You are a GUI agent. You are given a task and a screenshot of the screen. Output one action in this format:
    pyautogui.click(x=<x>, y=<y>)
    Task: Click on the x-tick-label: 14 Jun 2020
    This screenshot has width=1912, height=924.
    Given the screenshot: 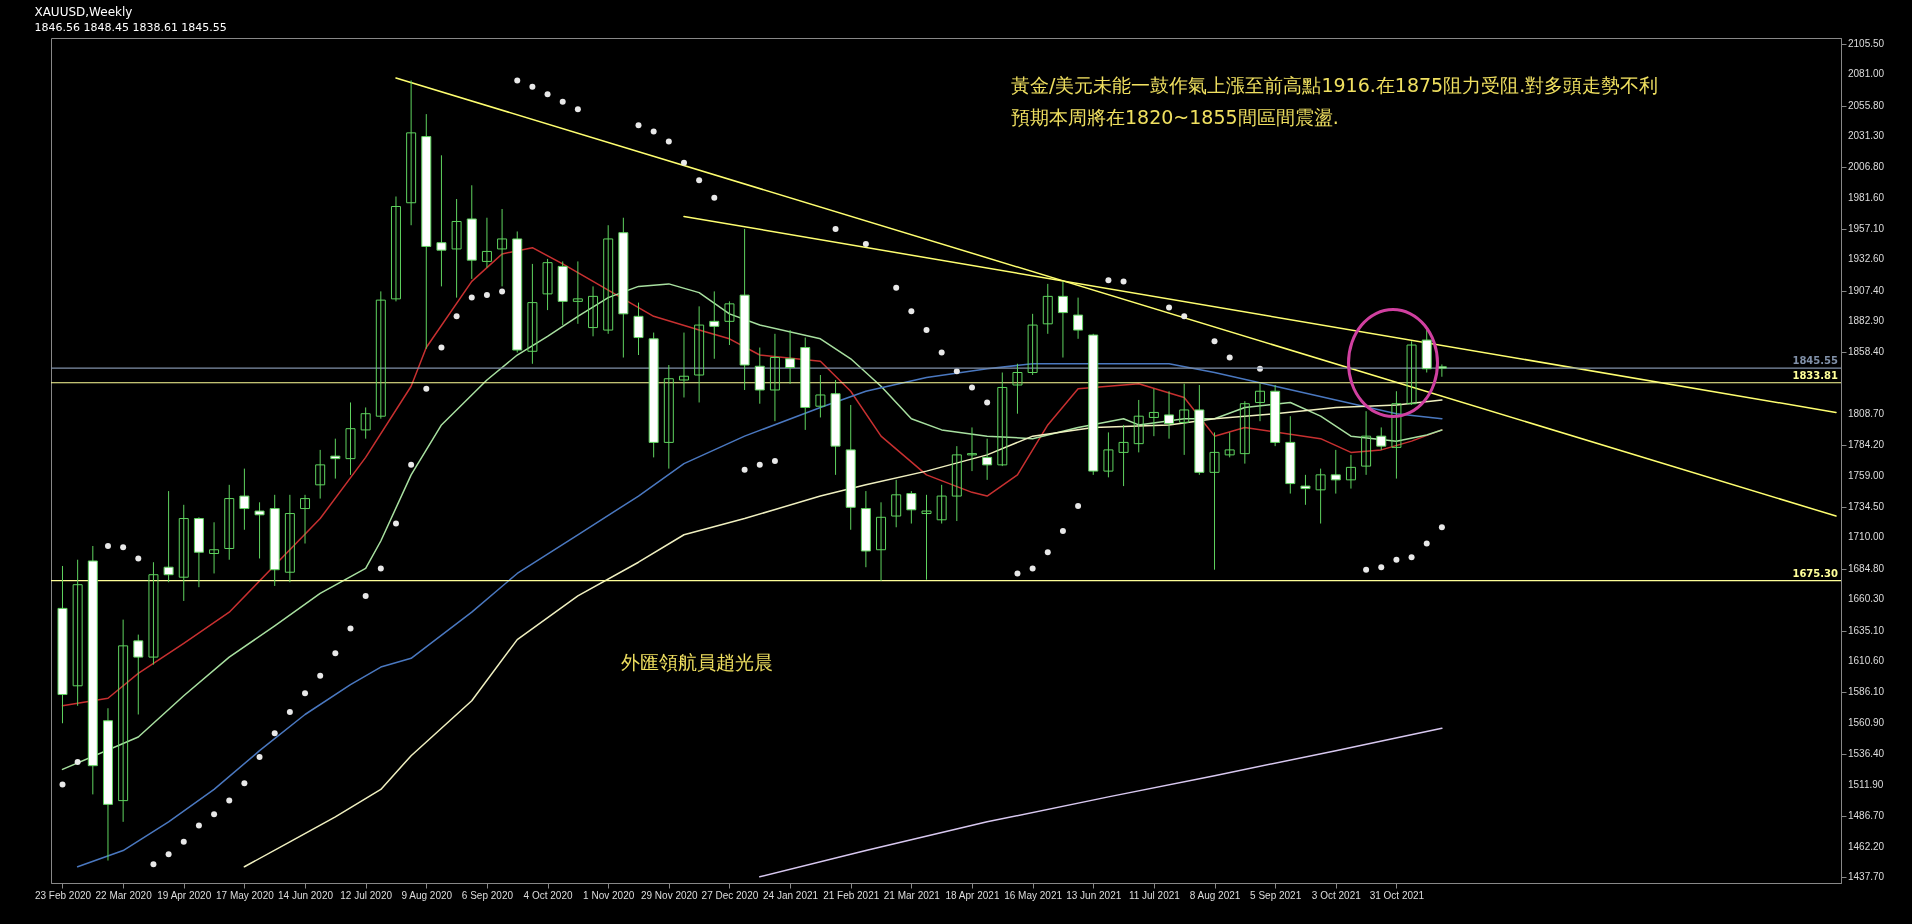 What is the action you would take?
    pyautogui.click(x=306, y=895)
    